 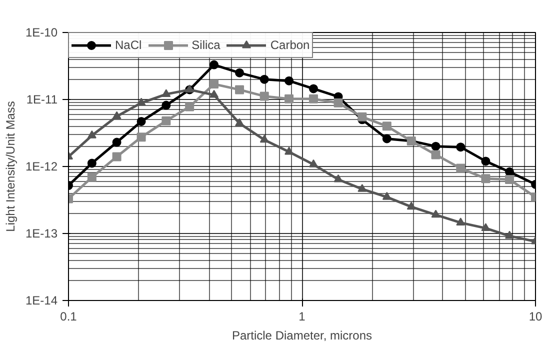 I want to click on x-axis-title: Particle Diameter, microns, so click(x=302, y=335).